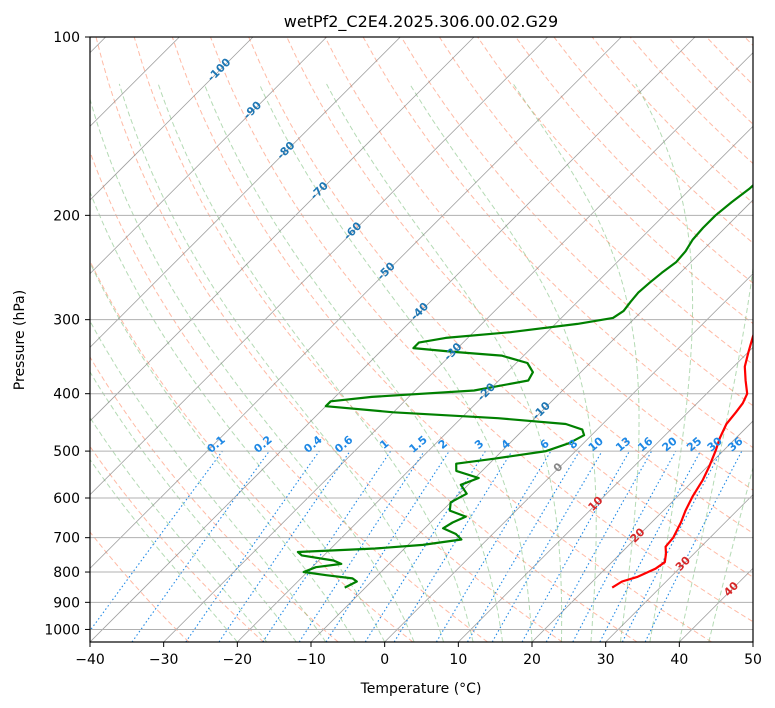  I want to click on x-tick-label: −30, so click(164, 660).